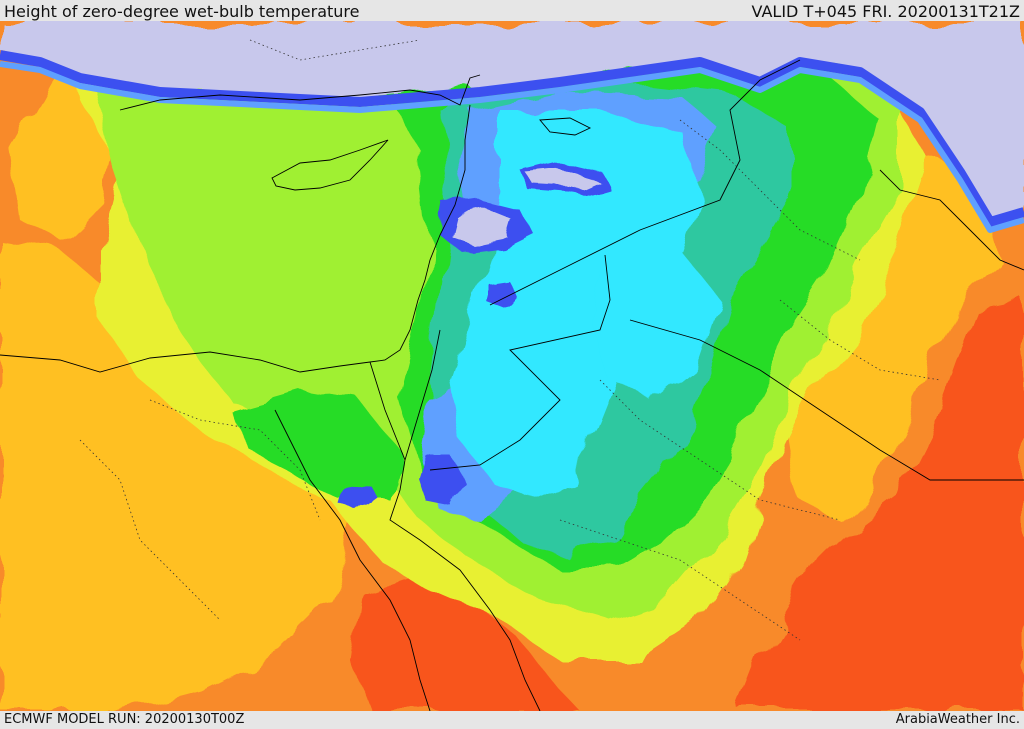 The image size is (1024, 729). Describe the element at coordinates (420, 233) in the screenshot. I see `levant-coast` at that location.